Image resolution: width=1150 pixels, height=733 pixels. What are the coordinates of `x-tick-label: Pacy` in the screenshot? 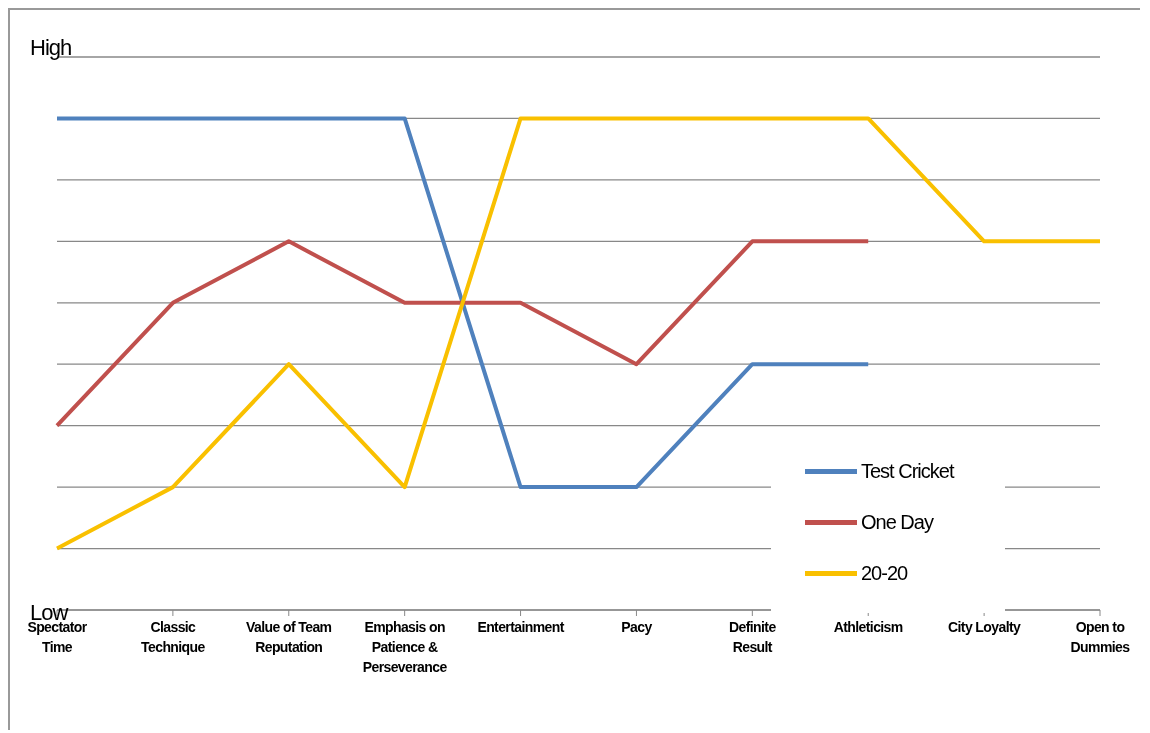 It's located at (637, 627).